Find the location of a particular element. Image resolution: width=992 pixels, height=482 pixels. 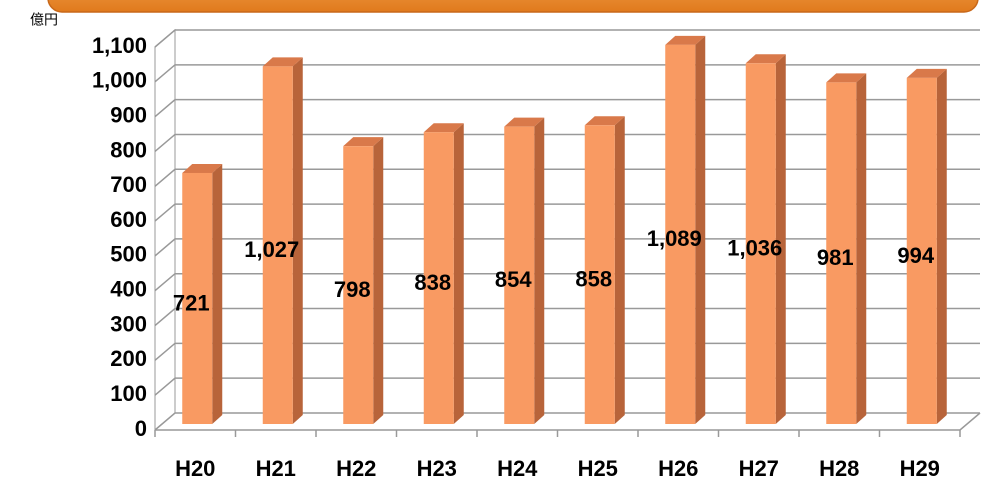

value-label: 994 is located at coordinates (915, 255).